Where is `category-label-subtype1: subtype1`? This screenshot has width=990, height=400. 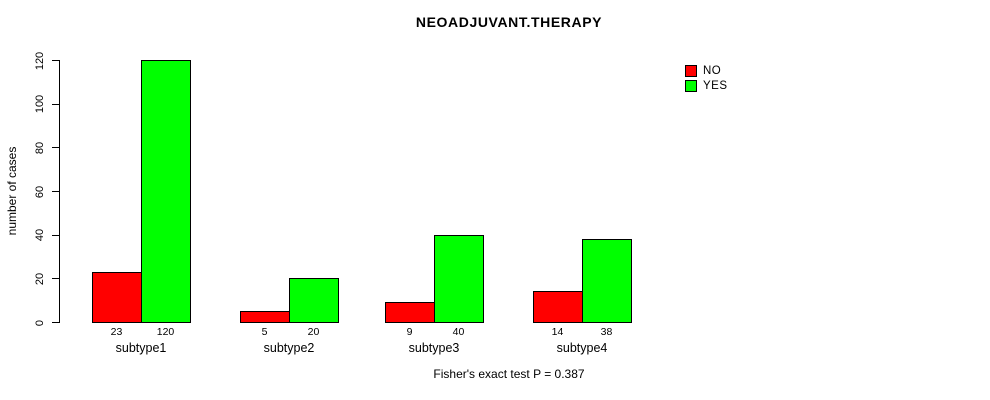 category-label-subtype1: subtype1 is located at coordinates (141, 348).